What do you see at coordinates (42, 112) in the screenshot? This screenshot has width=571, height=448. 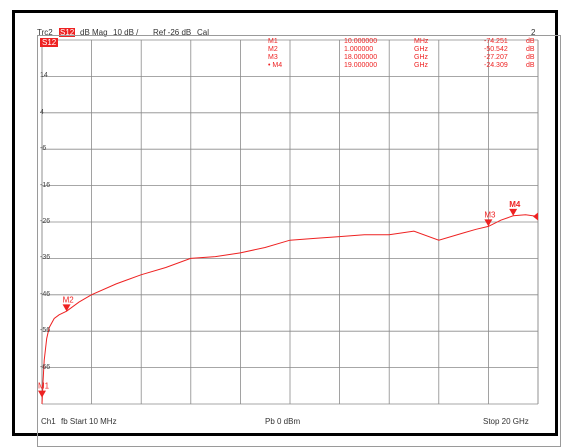 I see `y-tick-label: 4` at bounding box center [42, 112].